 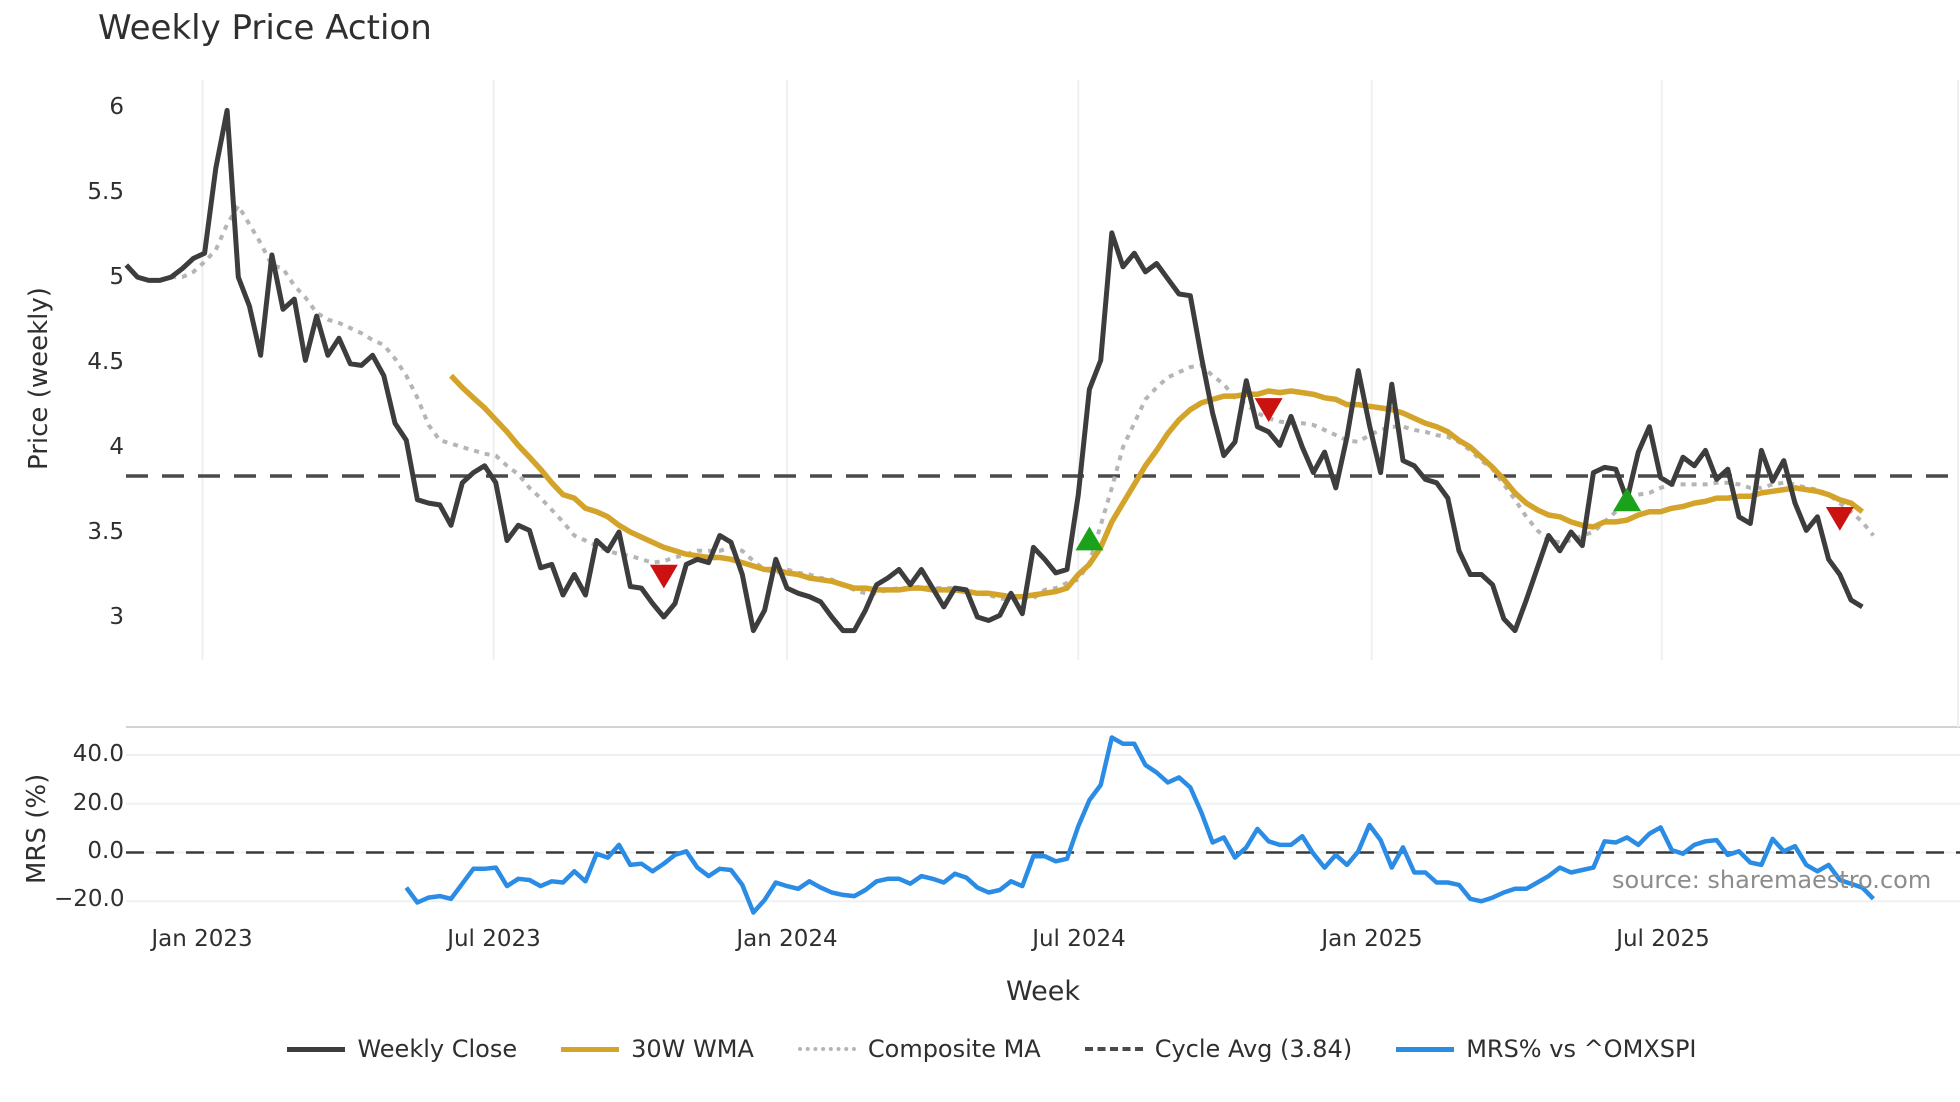 What do you see at coordinates (105, 192) in the screenshot?
I see `price-tick: 5.5` at bounding box center [105, 192].